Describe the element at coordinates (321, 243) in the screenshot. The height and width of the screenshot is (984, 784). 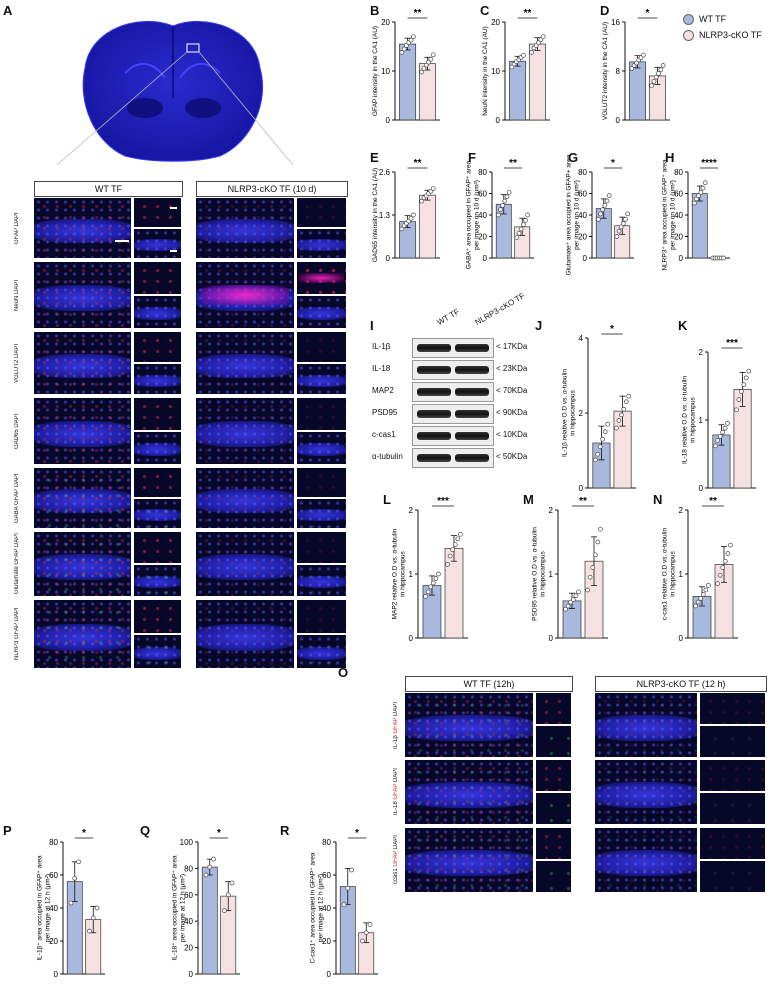
I see `ko-channel2-gfap` at that location.